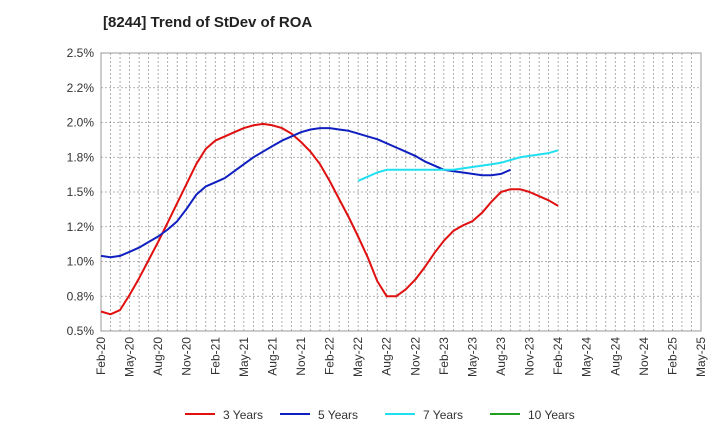 The height and width of the screenshot is (440, 720). Describe the element at coordinates (644, 356) in the screenshot. I see `x-tick-label: Nov-24` at that location.